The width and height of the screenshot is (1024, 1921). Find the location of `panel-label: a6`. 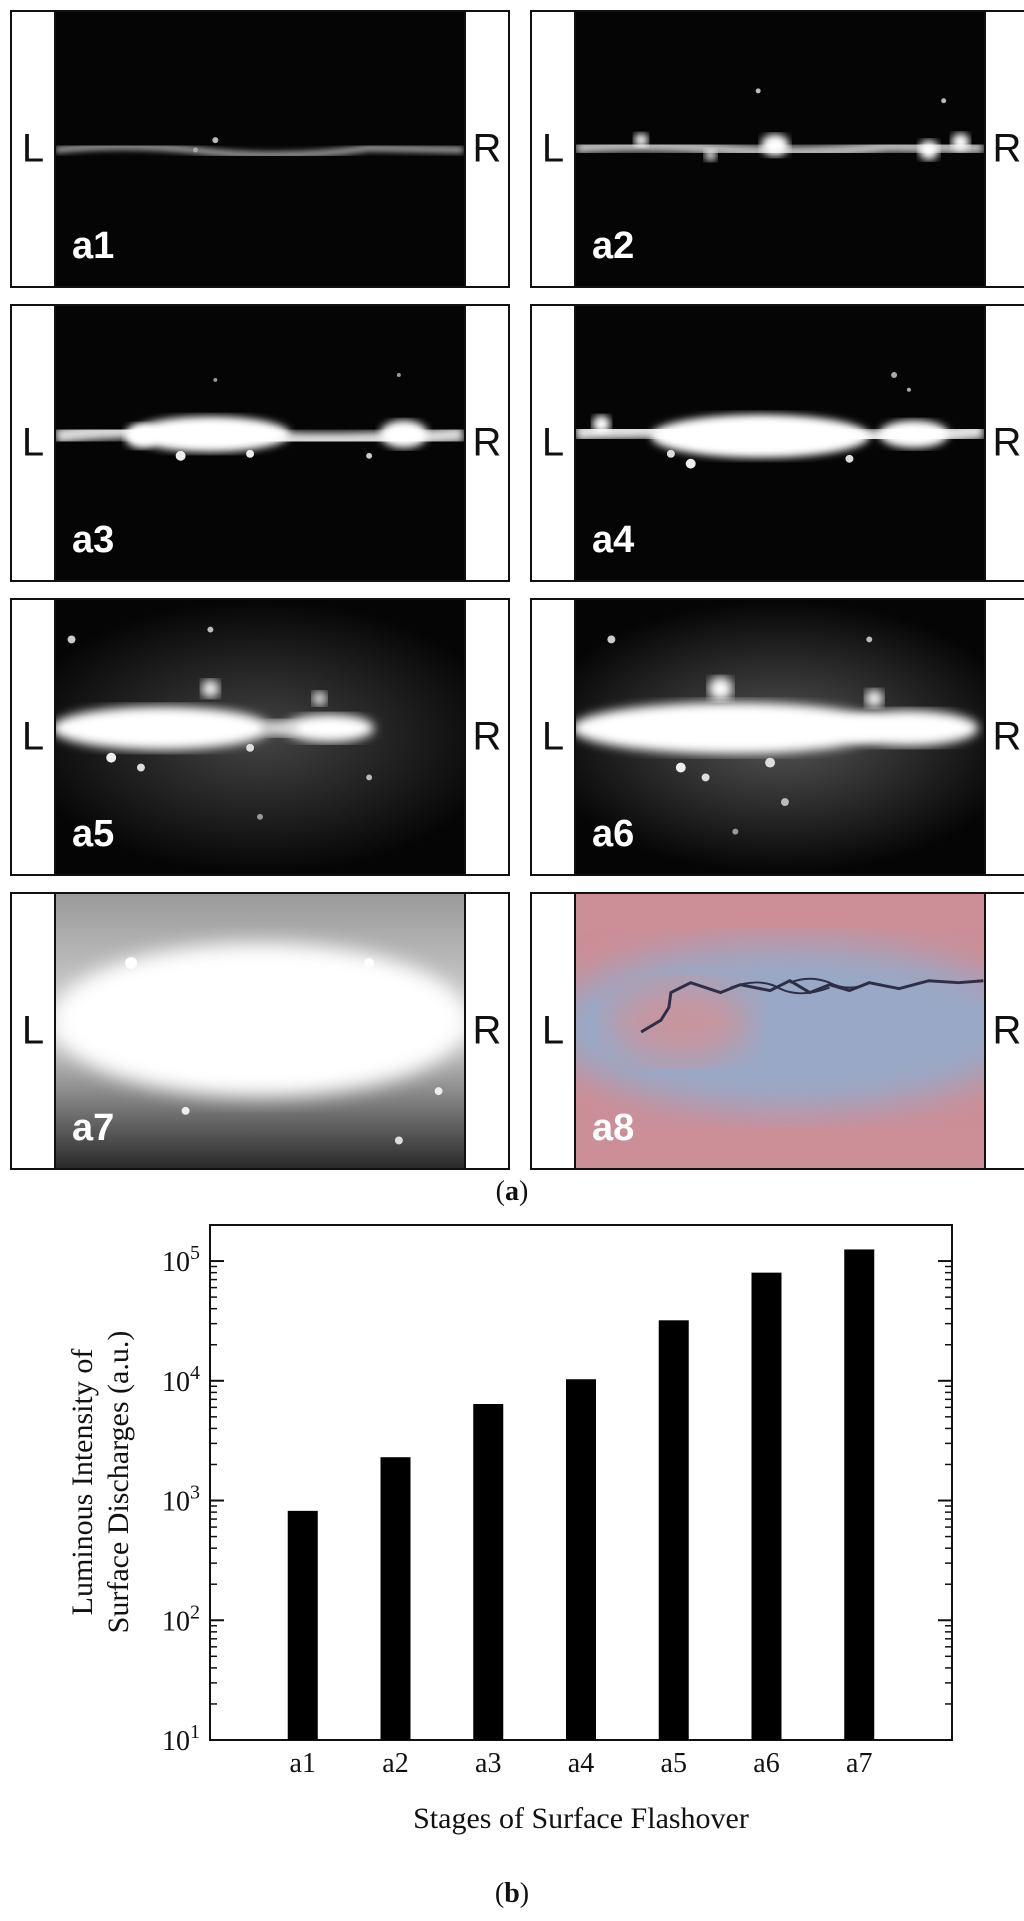

panel-label: a6 is located at coordinates (613, 834).